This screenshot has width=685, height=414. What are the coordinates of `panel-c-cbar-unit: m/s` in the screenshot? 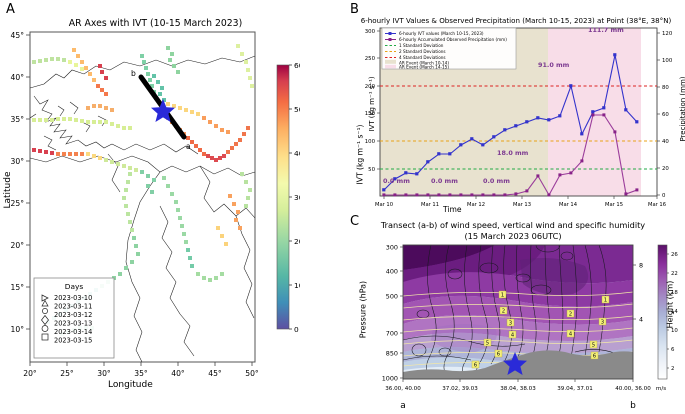 It's located at (661, 389).